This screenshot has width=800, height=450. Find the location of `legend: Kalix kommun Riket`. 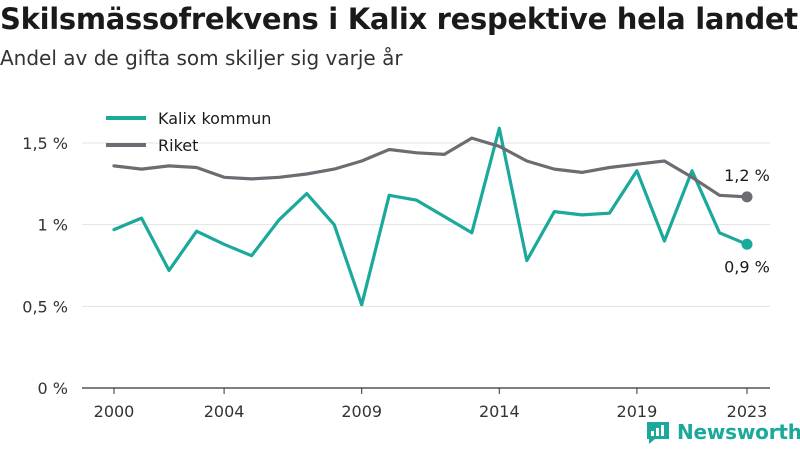

legend: Kalix kommun Riket is located at coordinates (188, 132).